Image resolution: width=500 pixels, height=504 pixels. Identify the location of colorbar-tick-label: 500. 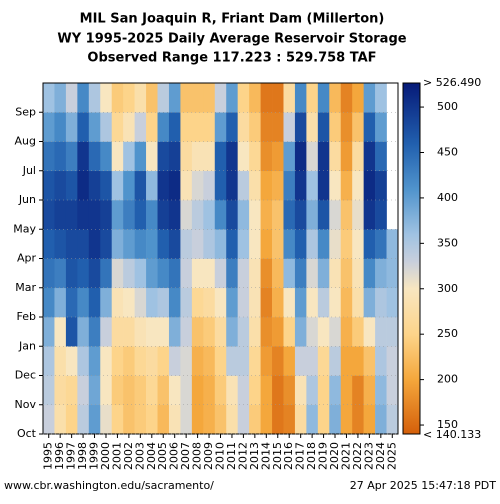
(447, 106).